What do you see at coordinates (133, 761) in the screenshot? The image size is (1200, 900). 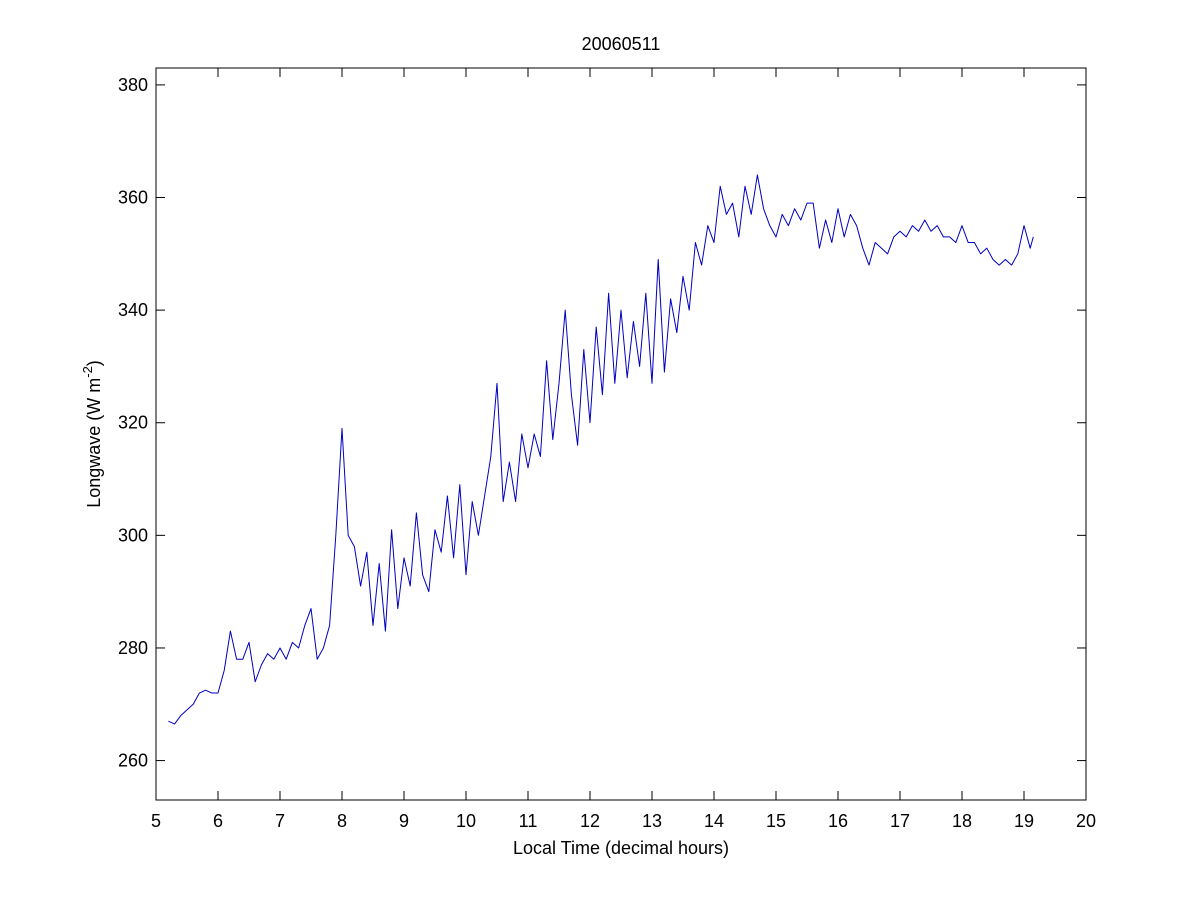 I see `y-tick-label: 260` at bounding box center [133, 761].